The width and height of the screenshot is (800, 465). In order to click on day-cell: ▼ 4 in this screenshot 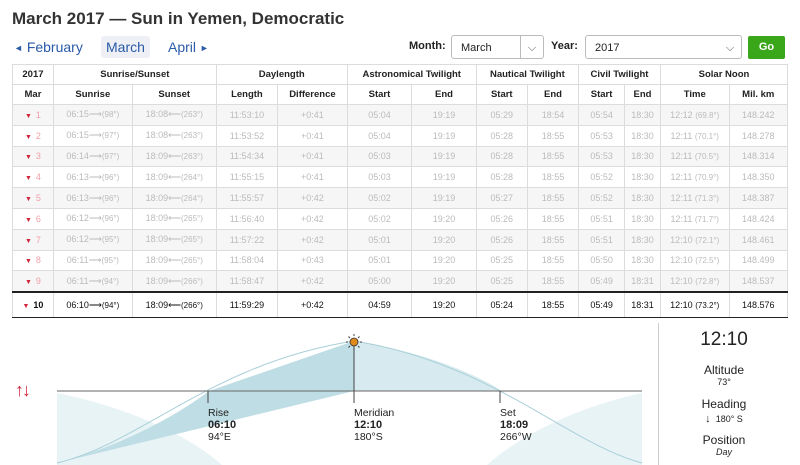, I will do `click(33, 177)`.